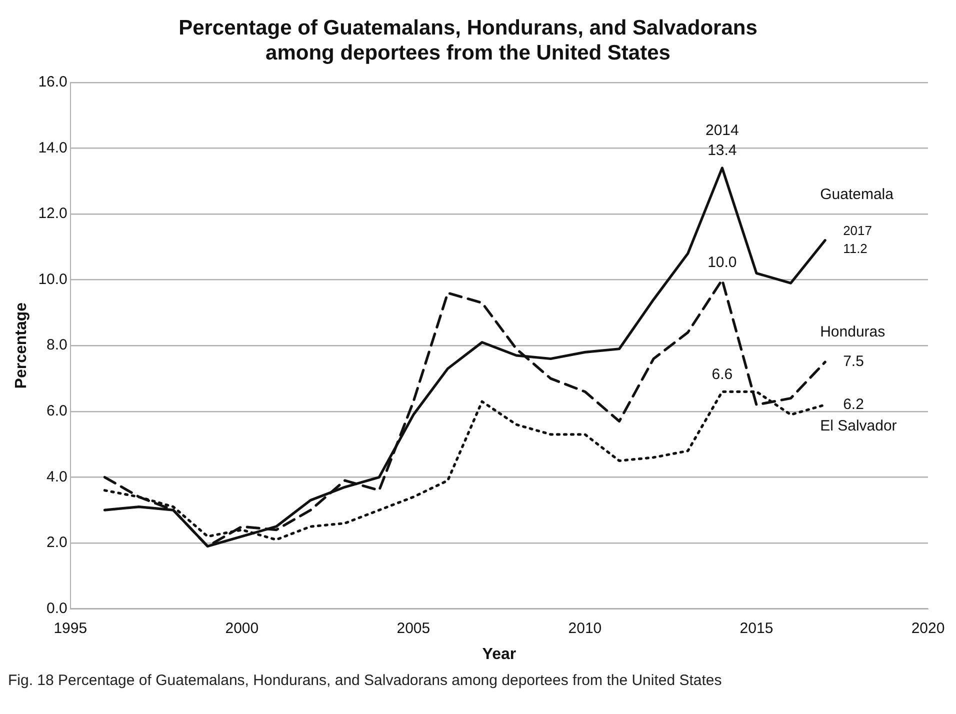 This screenshot has width=956, height=714. Describe the element at coordinates (853, 405) in the screenshot. I see `data-label: 6.2` at that location.